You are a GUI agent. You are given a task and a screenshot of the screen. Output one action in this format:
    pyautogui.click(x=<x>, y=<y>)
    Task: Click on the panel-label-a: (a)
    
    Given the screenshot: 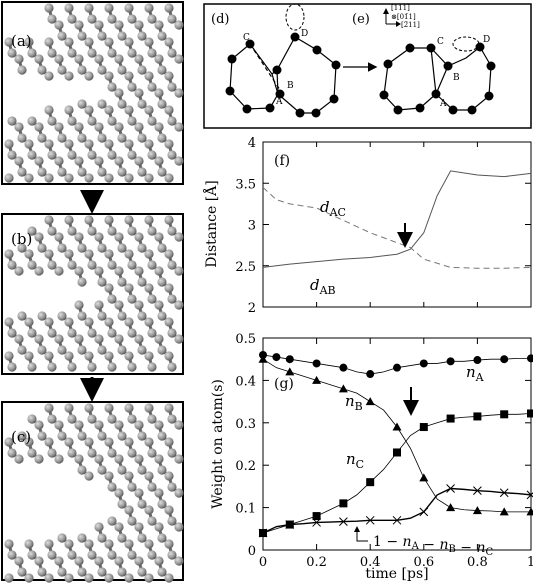 What is the action you would take?
    pyautogui.click(x=21, y=41)
    